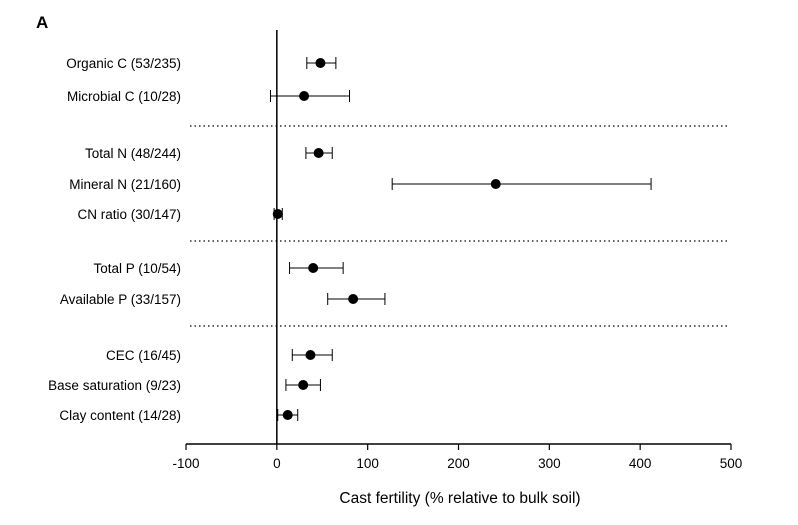  Describe the element at coordinates (549, 463) in the screenshot. I see `x-tick-label-4: 300` at that location.